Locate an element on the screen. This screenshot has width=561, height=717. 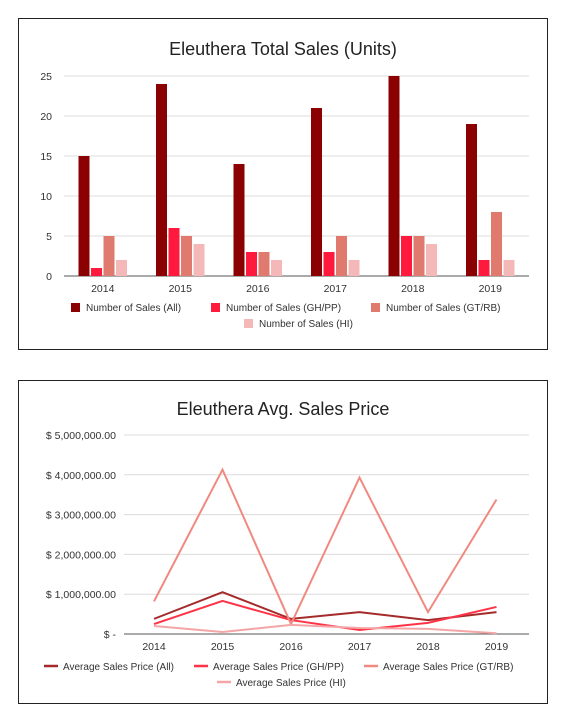
legend-label: Average Sales Price (HI) is located at coordinates (291, 683).